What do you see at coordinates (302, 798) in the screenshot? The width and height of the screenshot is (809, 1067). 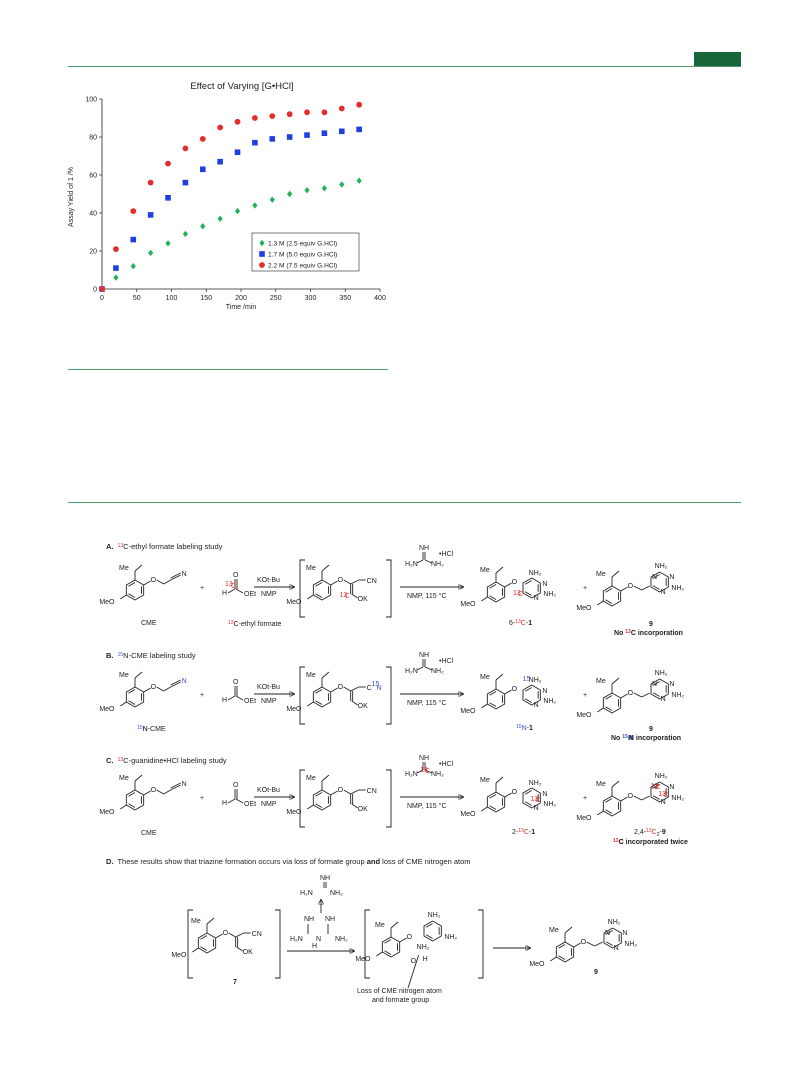 I see `bracket-left` at bounding box center [302, 798].